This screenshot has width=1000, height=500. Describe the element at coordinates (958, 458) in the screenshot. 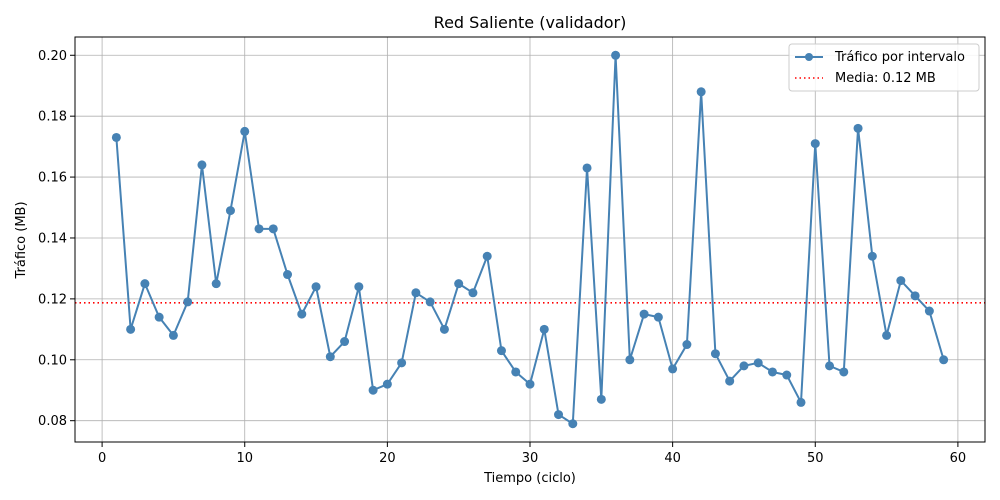

I see `x-tick-label: 60` at that location.